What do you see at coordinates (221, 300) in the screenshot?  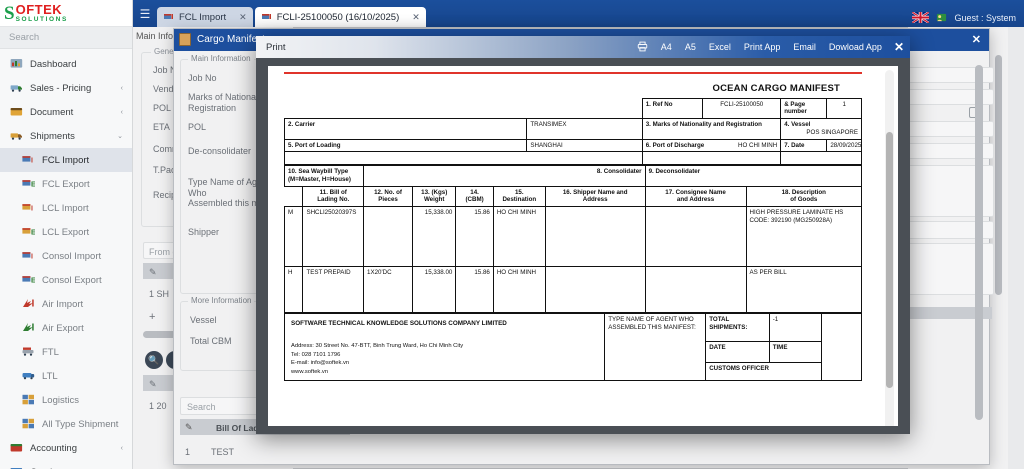 I see `cm-more-info-legend: More Information` at bounding box center [221, 300].